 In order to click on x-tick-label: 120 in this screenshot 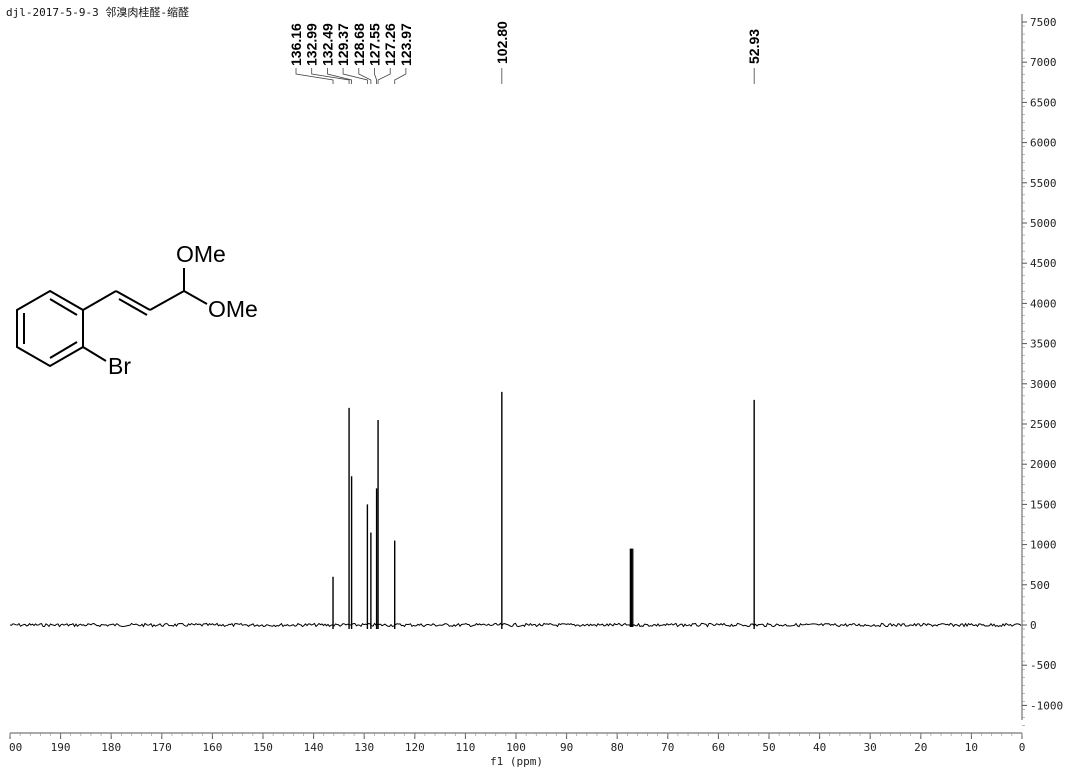, I will do `click(415, 747)`.